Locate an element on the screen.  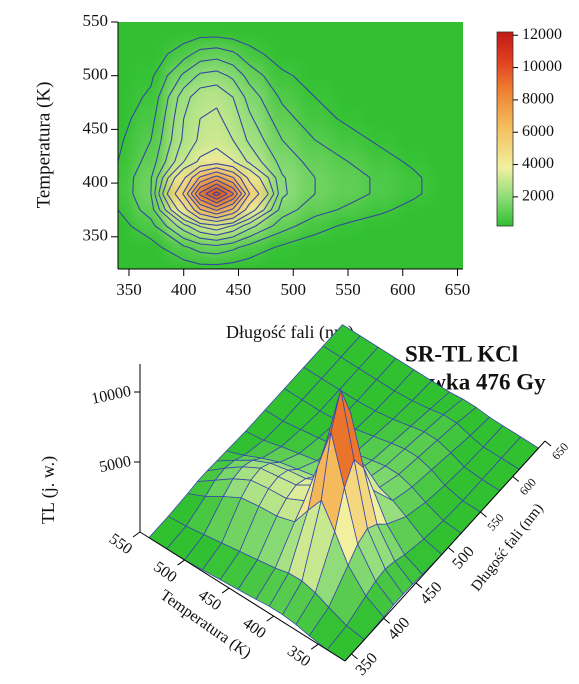
wavelength-tick-label: 650 is located at coordinates (560, 451).